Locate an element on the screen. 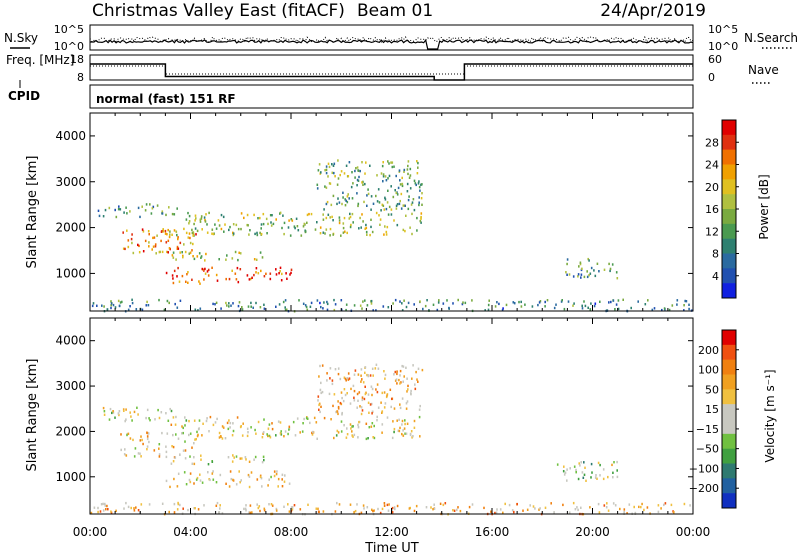  time-tick-label: 04:00 is located at coordinates (190, 532).